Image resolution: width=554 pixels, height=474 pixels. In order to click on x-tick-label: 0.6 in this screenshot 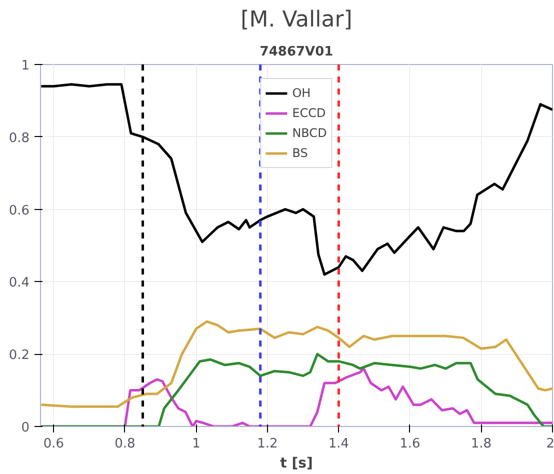, I will do `click(53, 444)`.